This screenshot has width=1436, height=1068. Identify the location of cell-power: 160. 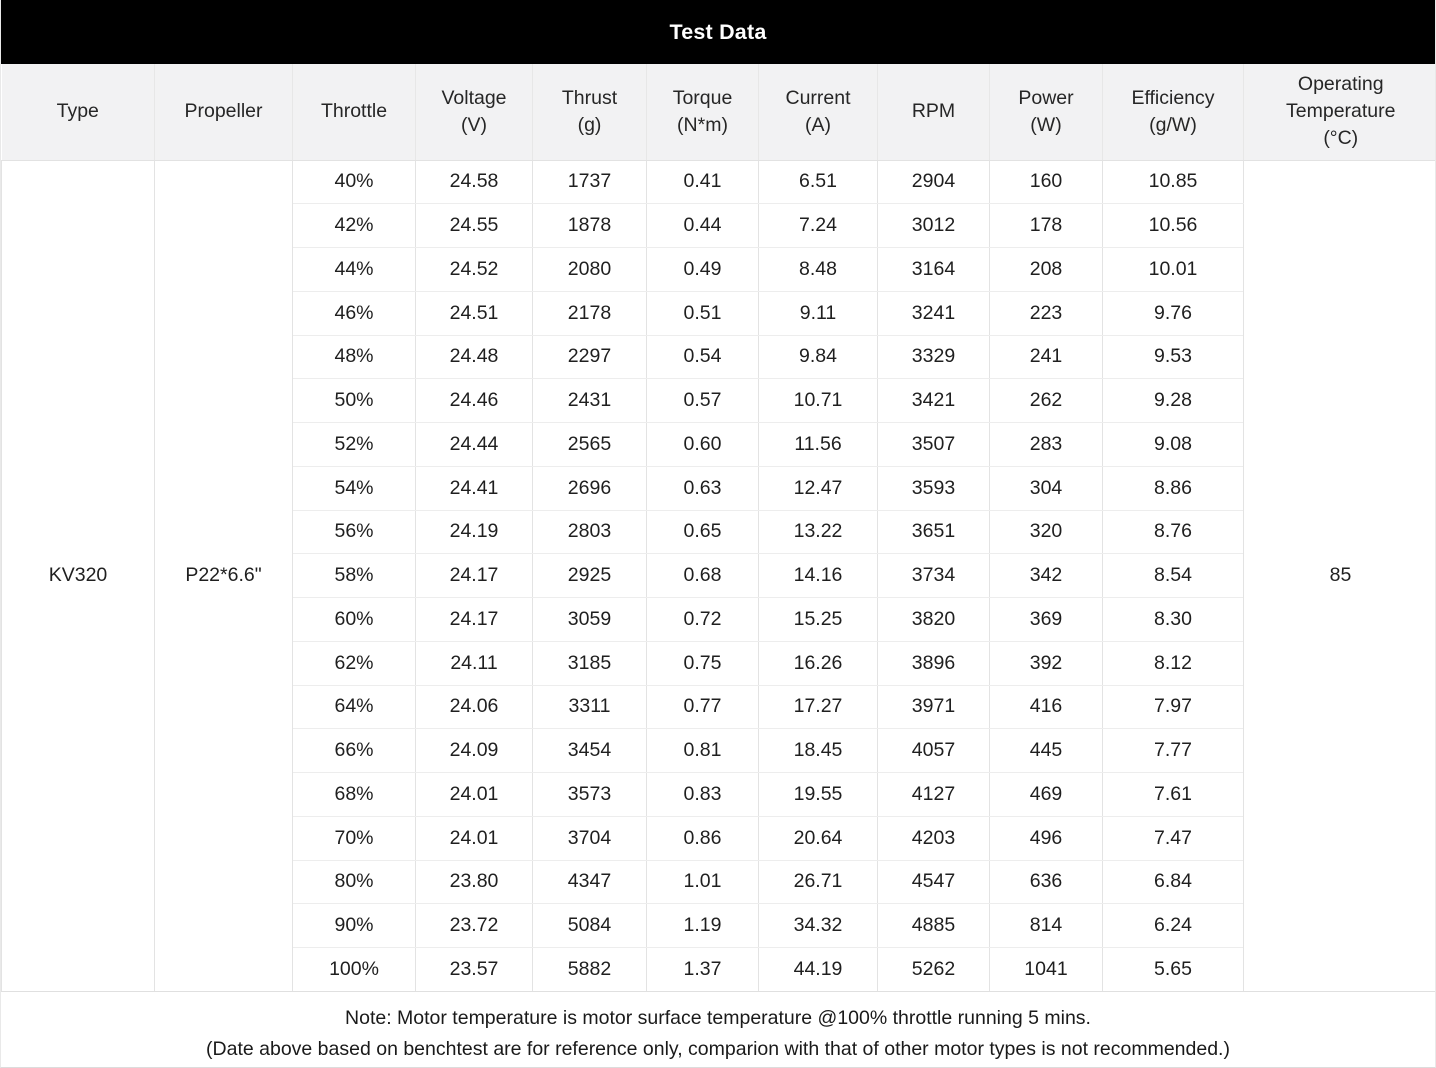
(1046, 182).